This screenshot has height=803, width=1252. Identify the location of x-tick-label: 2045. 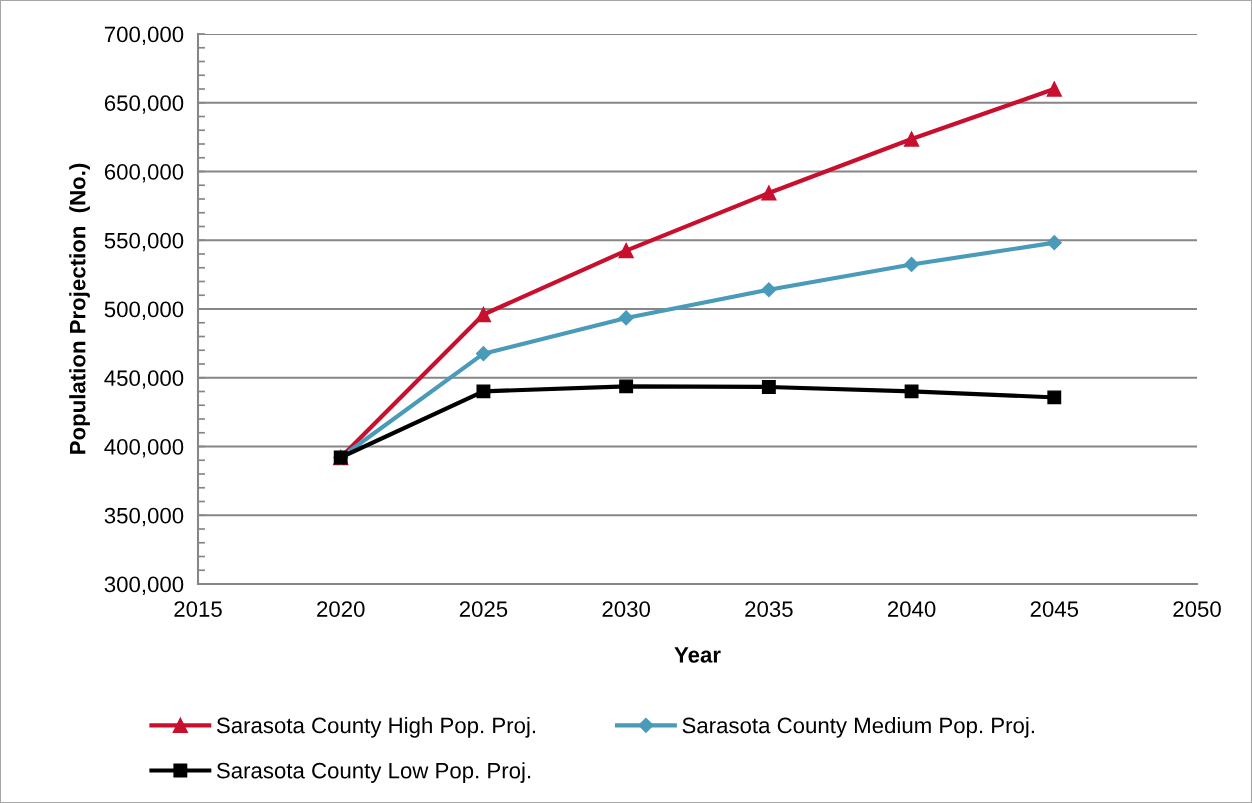
(1054, 609).